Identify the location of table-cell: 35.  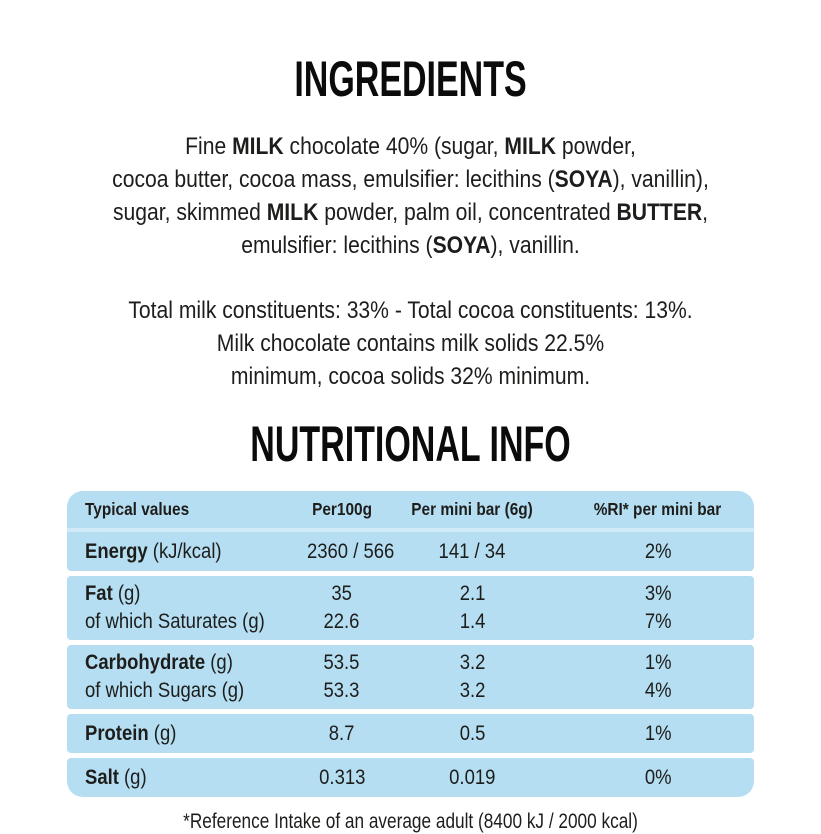
(342, 593).